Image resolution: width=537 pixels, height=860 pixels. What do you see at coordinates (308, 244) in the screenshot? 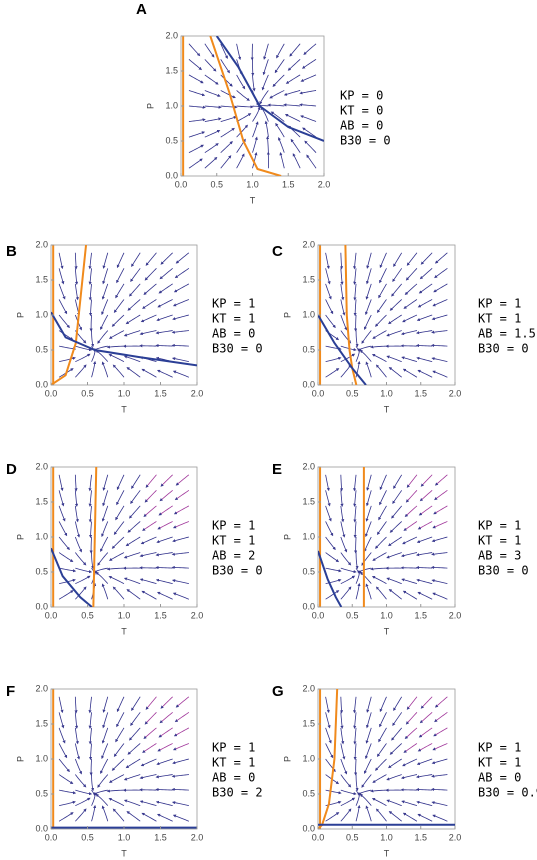
I see `y-tick-label: 2.0` at bounding box center [308, 244].